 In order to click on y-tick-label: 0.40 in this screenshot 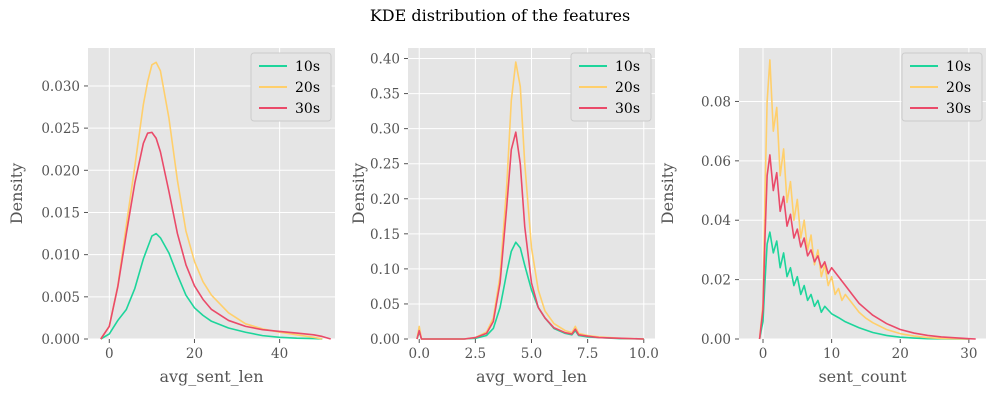, I will do `click(385, 60)`.